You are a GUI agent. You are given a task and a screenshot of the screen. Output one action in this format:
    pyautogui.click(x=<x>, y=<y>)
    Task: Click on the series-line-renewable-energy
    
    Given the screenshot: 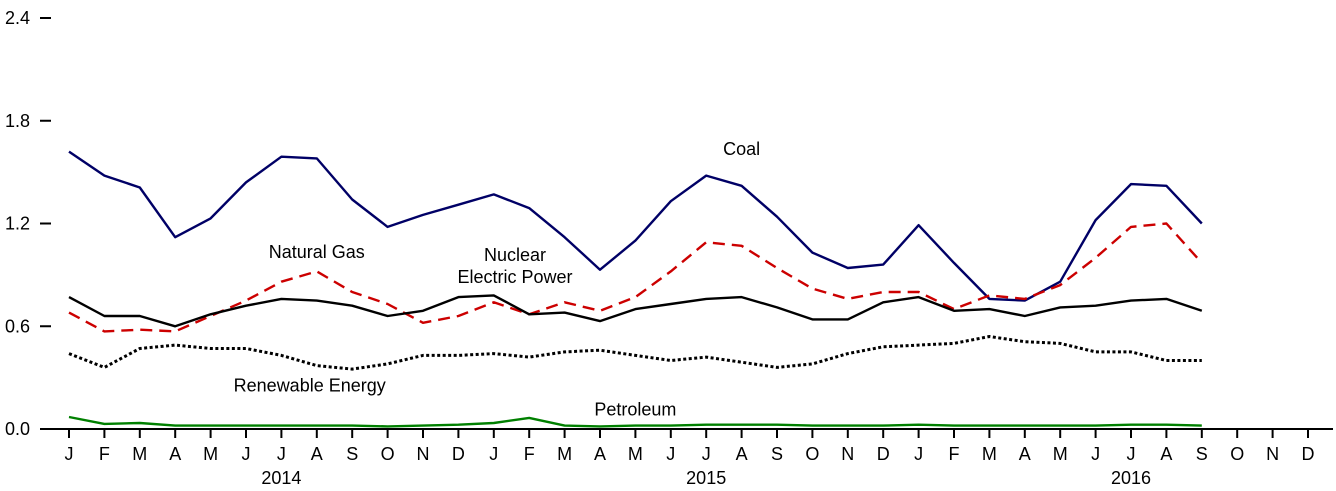 What is the action you would take?
    pyautogui.click(x=635, y=353)
    